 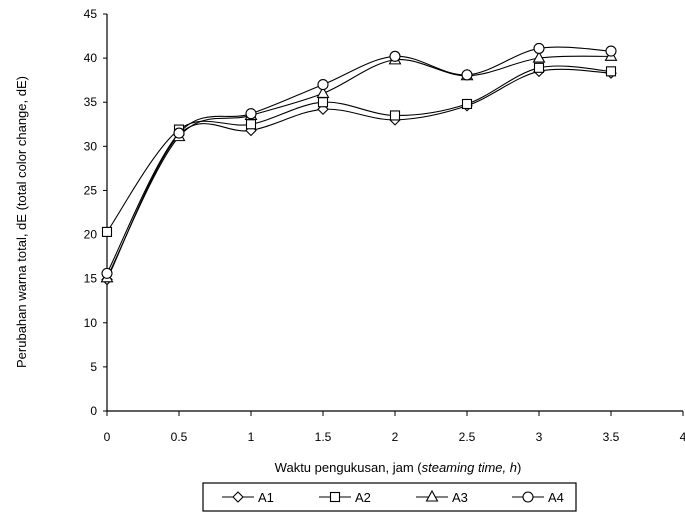 I want to click on y-tick-label: 15, so click(x=91, y=279).